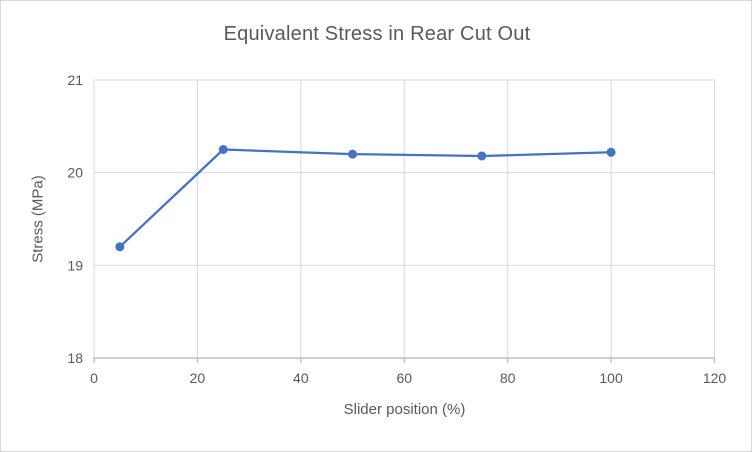 The width and height of the screenshot is (752, 452). Describe the element at coordinates (198, 378) in the screenshot. I see `x-tick-label: 20` at that location.